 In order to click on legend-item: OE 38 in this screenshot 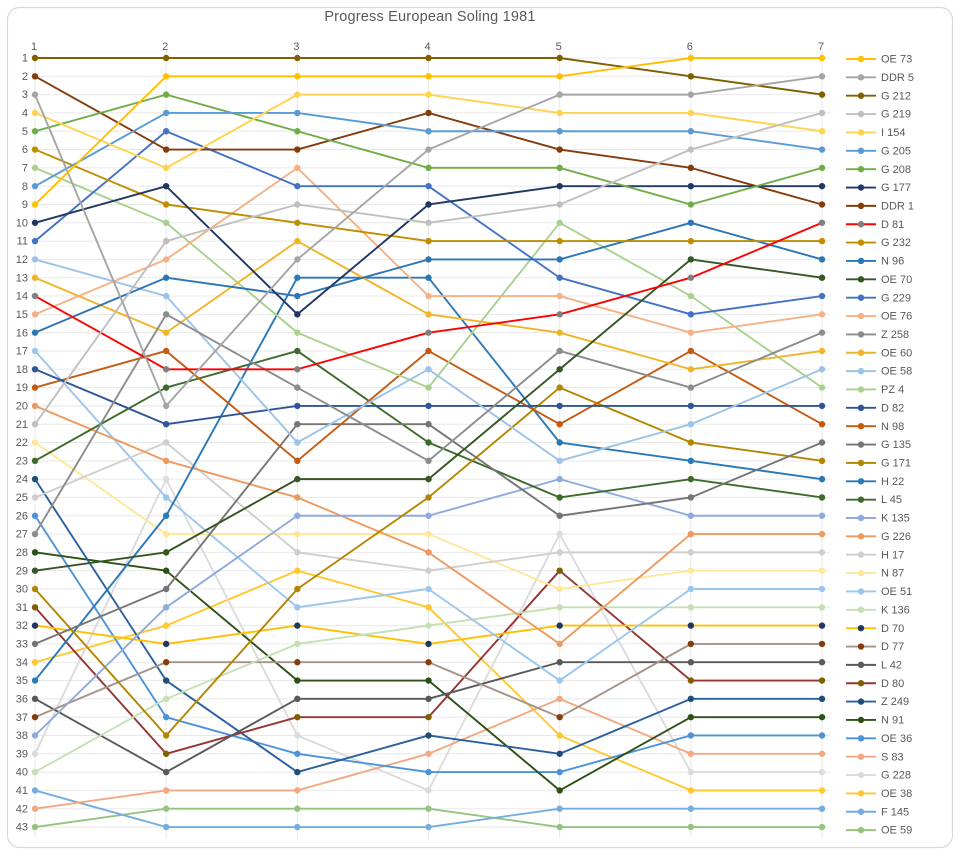, I will do `click(879, 794)`.